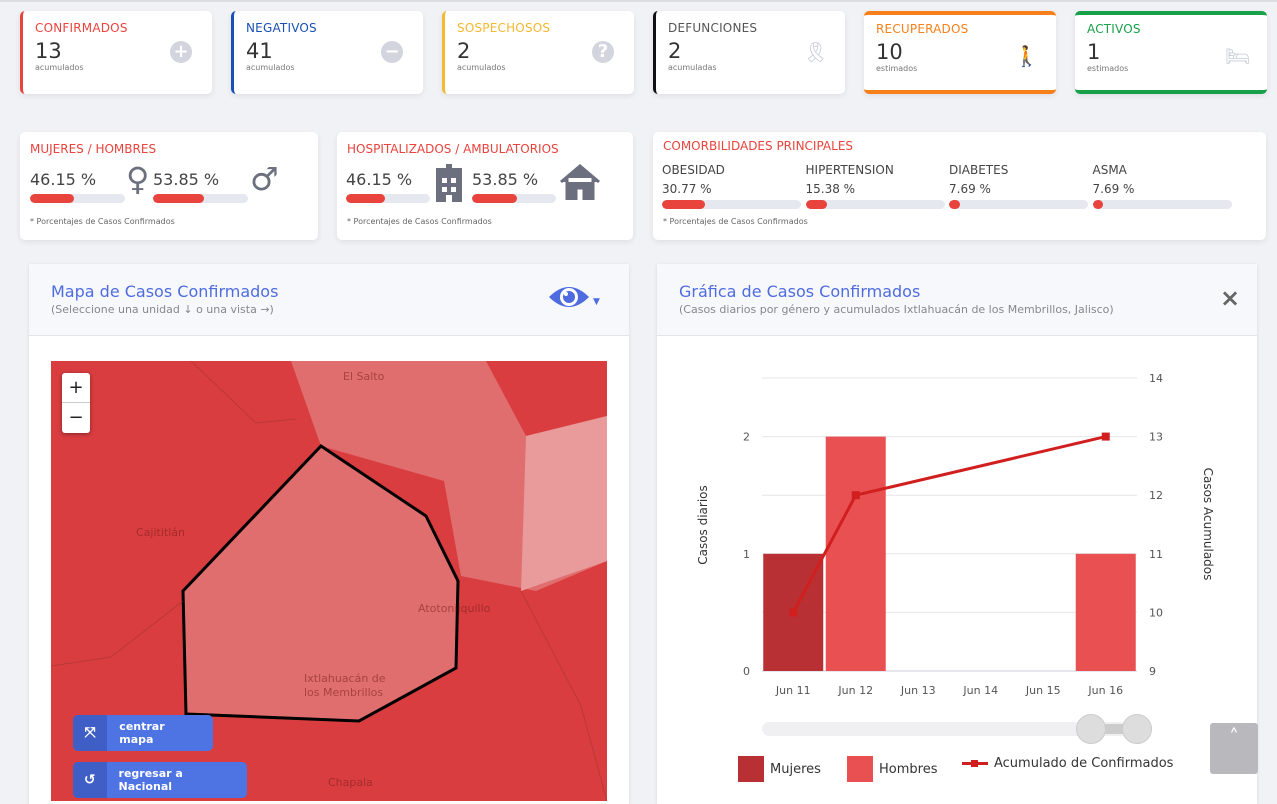 This screenshot has height=804, width=1277. I want to click on stat-card-negativos: NEGATIVOS 41 acumulados −, so click(327, 52).